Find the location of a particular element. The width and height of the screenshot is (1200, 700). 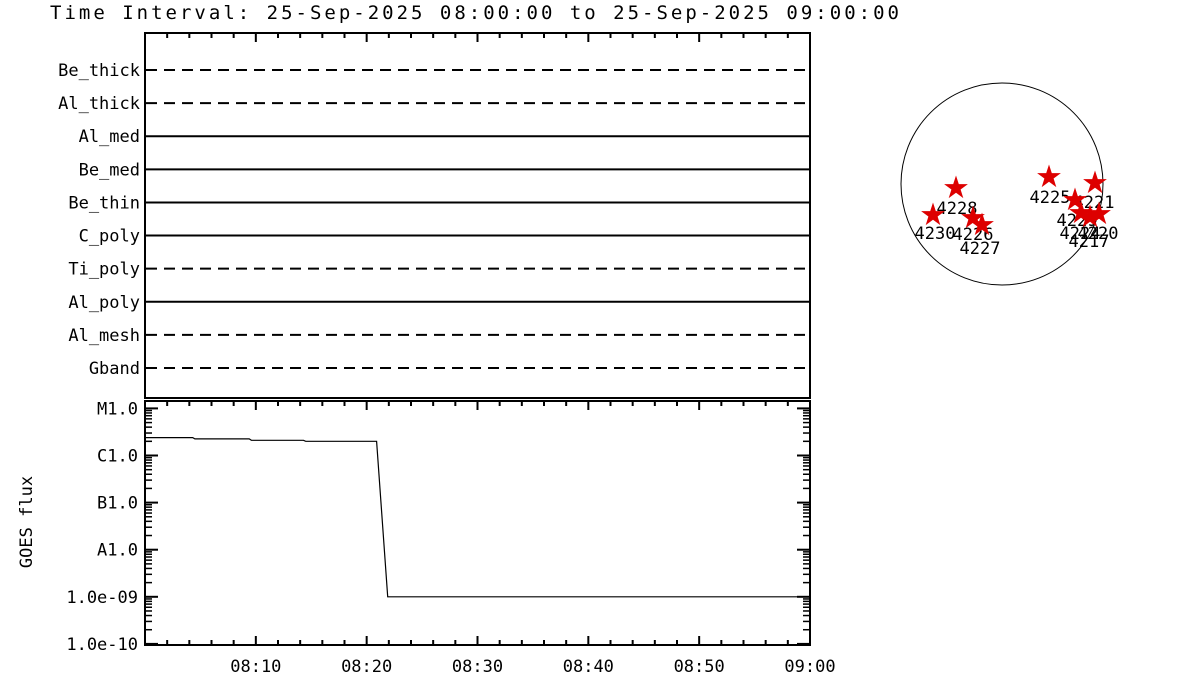

active-region-label: 4227 is located at coordinates (980, 249).